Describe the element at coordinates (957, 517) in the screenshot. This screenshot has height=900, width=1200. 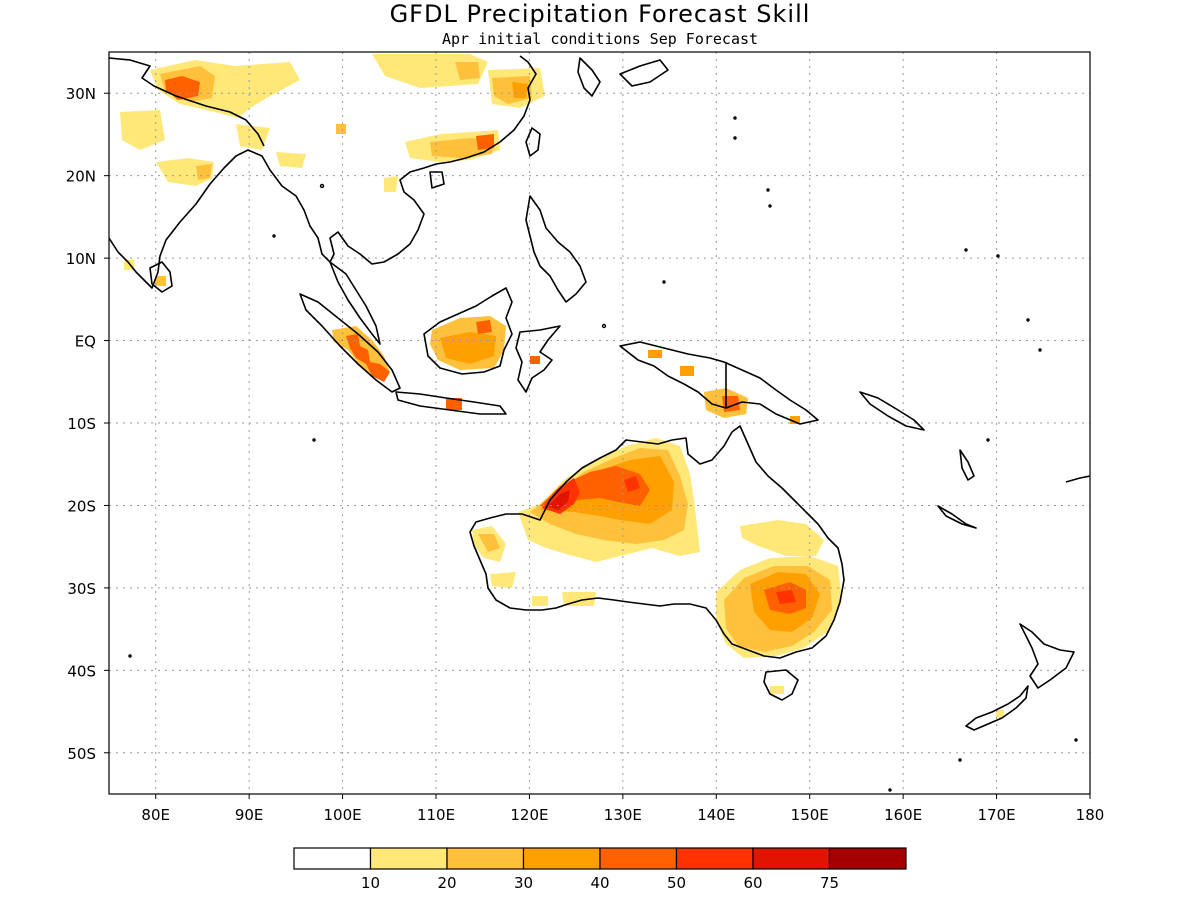
I see `coastline-new-caledonia` at that location.